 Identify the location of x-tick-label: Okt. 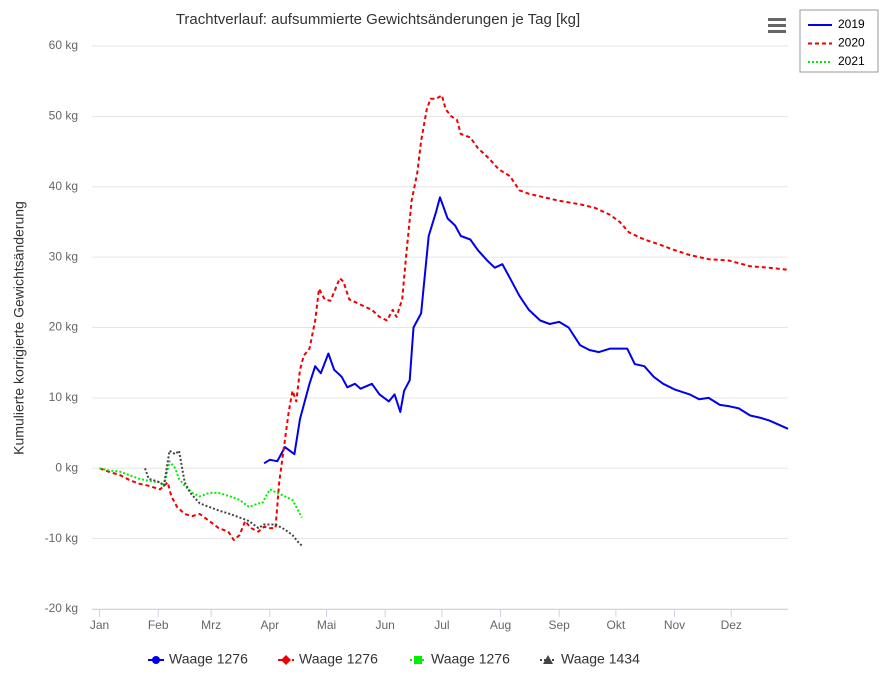
(616, 625).